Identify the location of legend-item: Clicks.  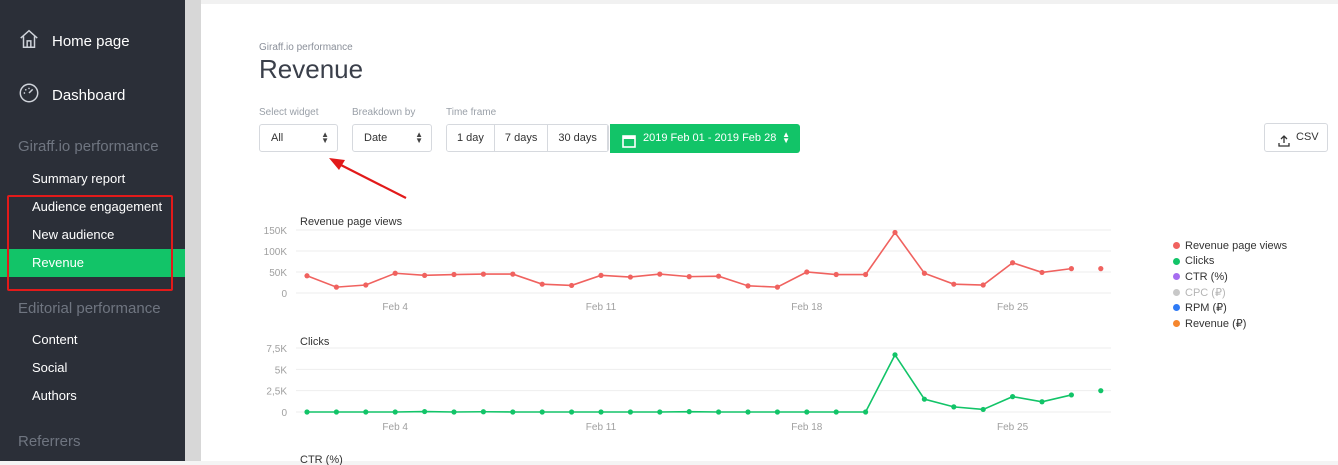
(1230, 262).